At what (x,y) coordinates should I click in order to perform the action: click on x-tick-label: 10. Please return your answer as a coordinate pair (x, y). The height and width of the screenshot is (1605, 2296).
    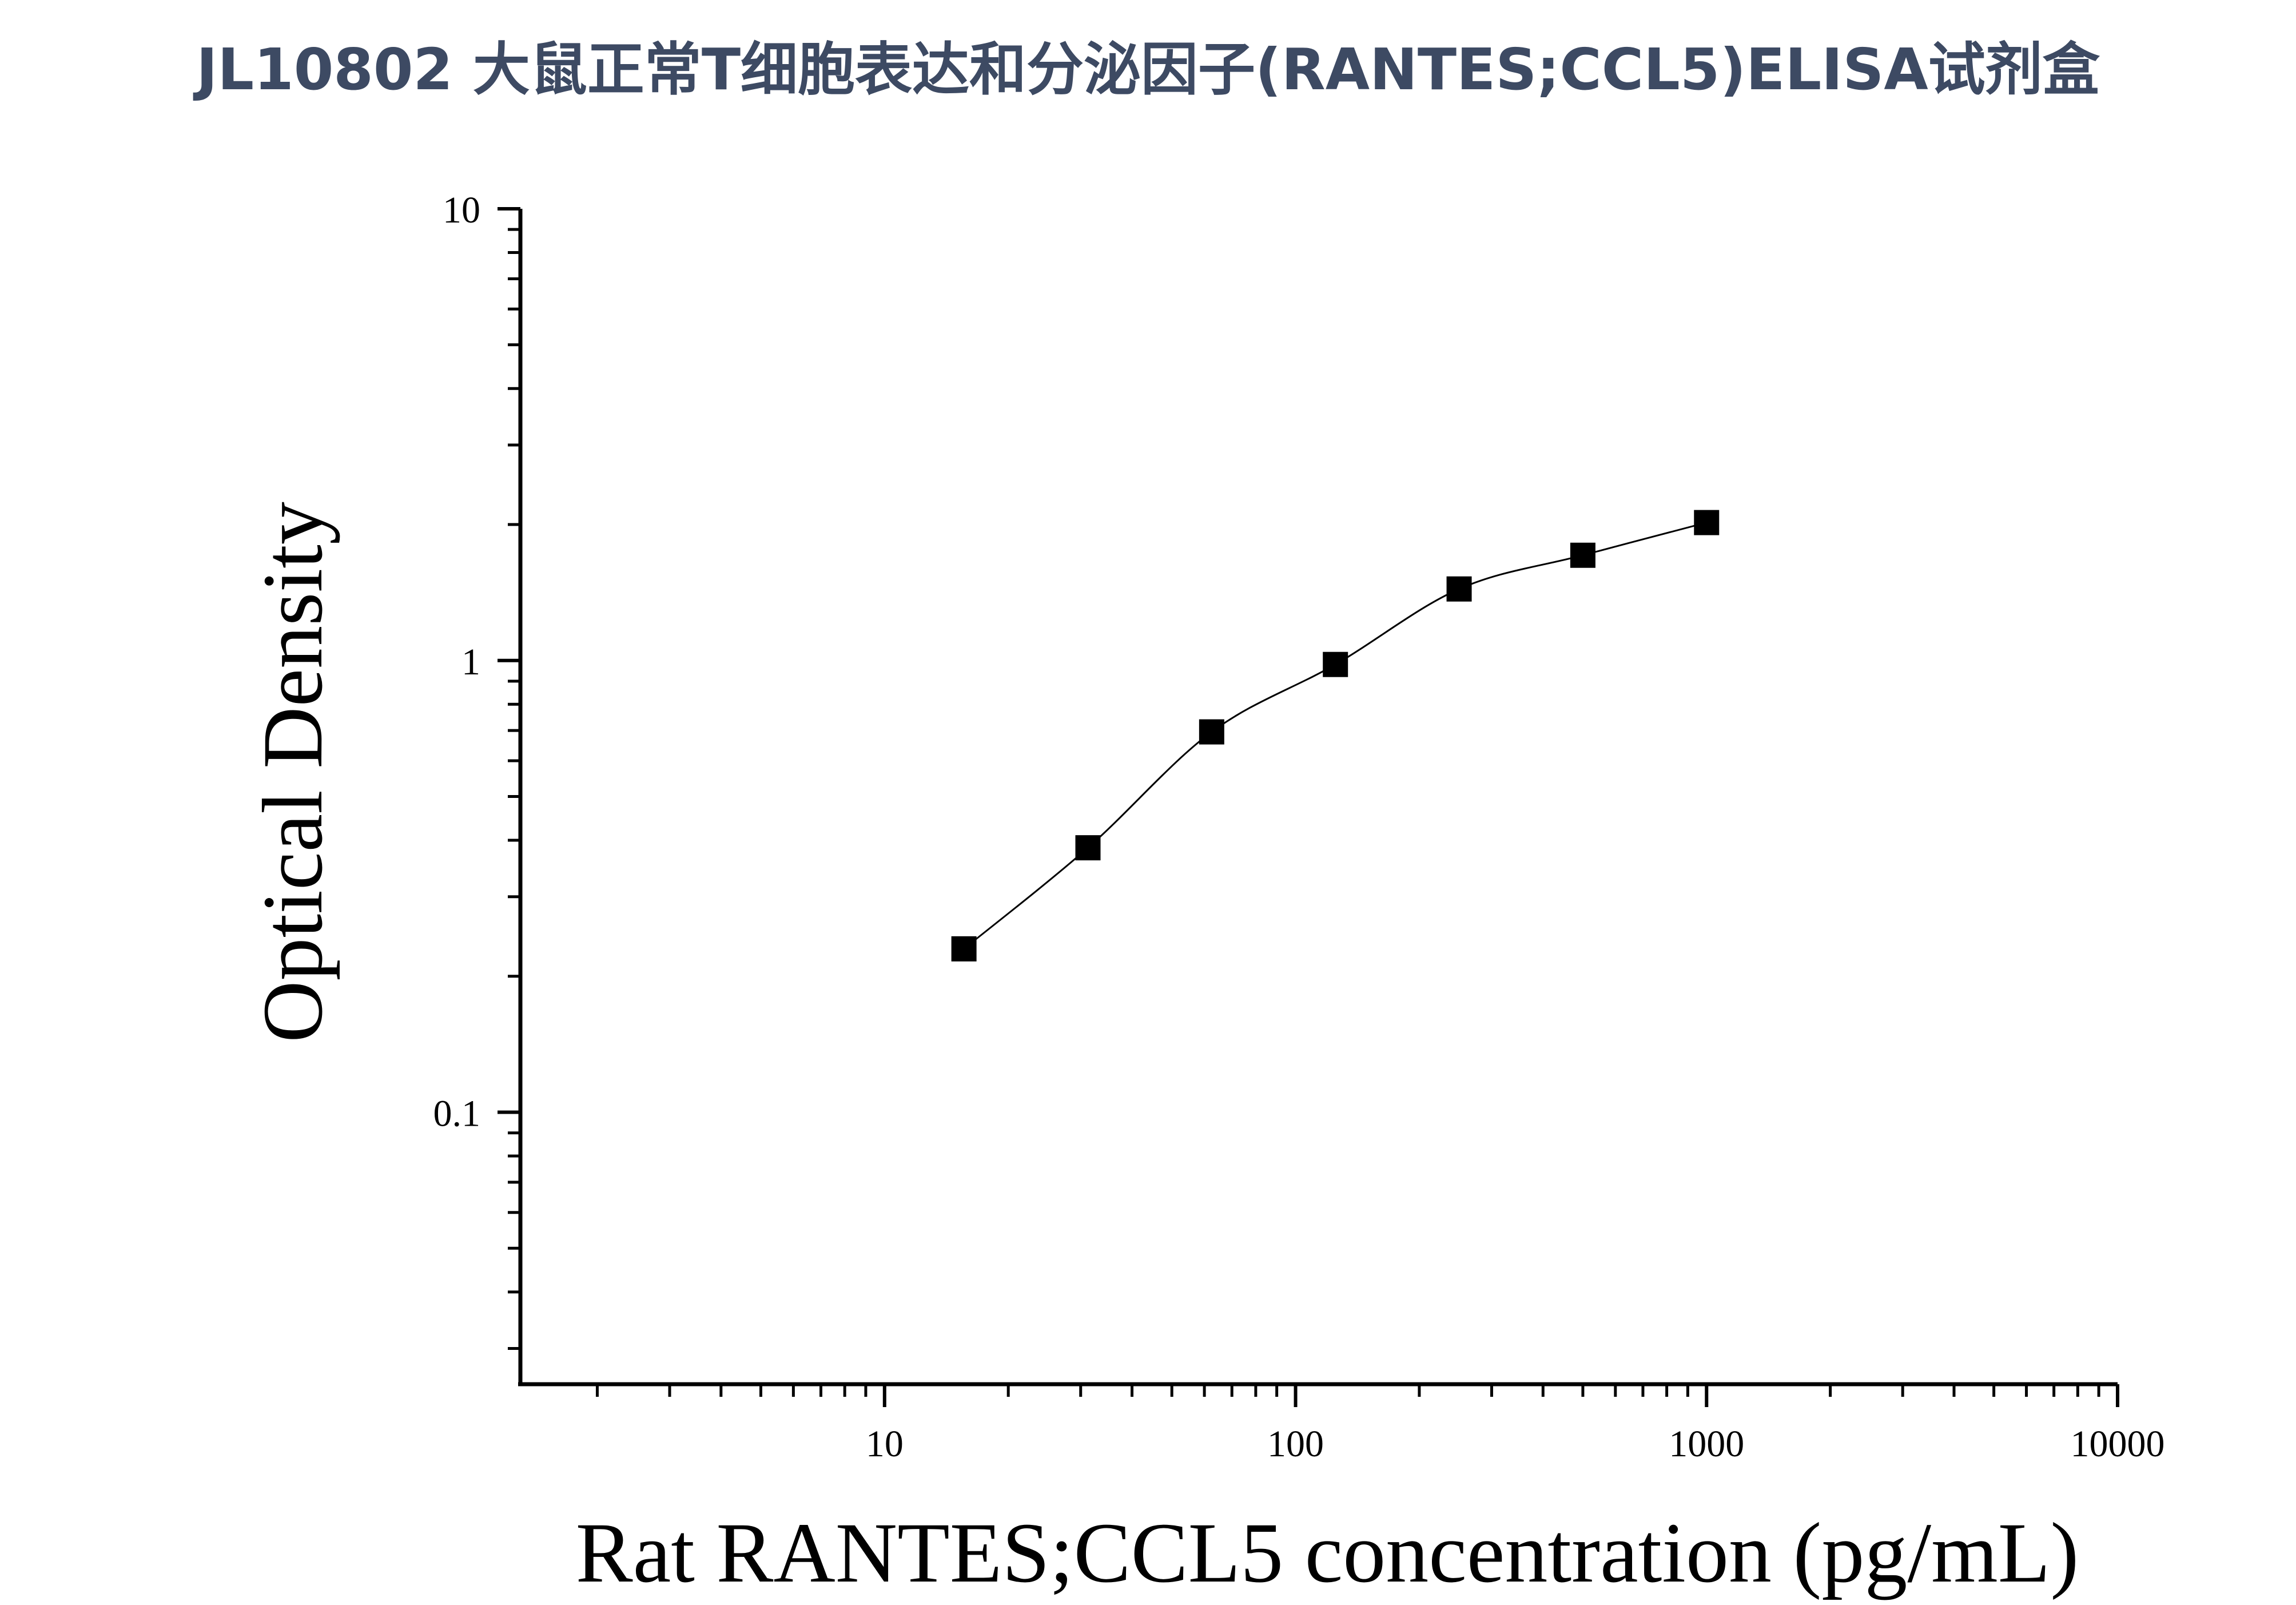
    Looking at the image, I should click on (885, 1444).